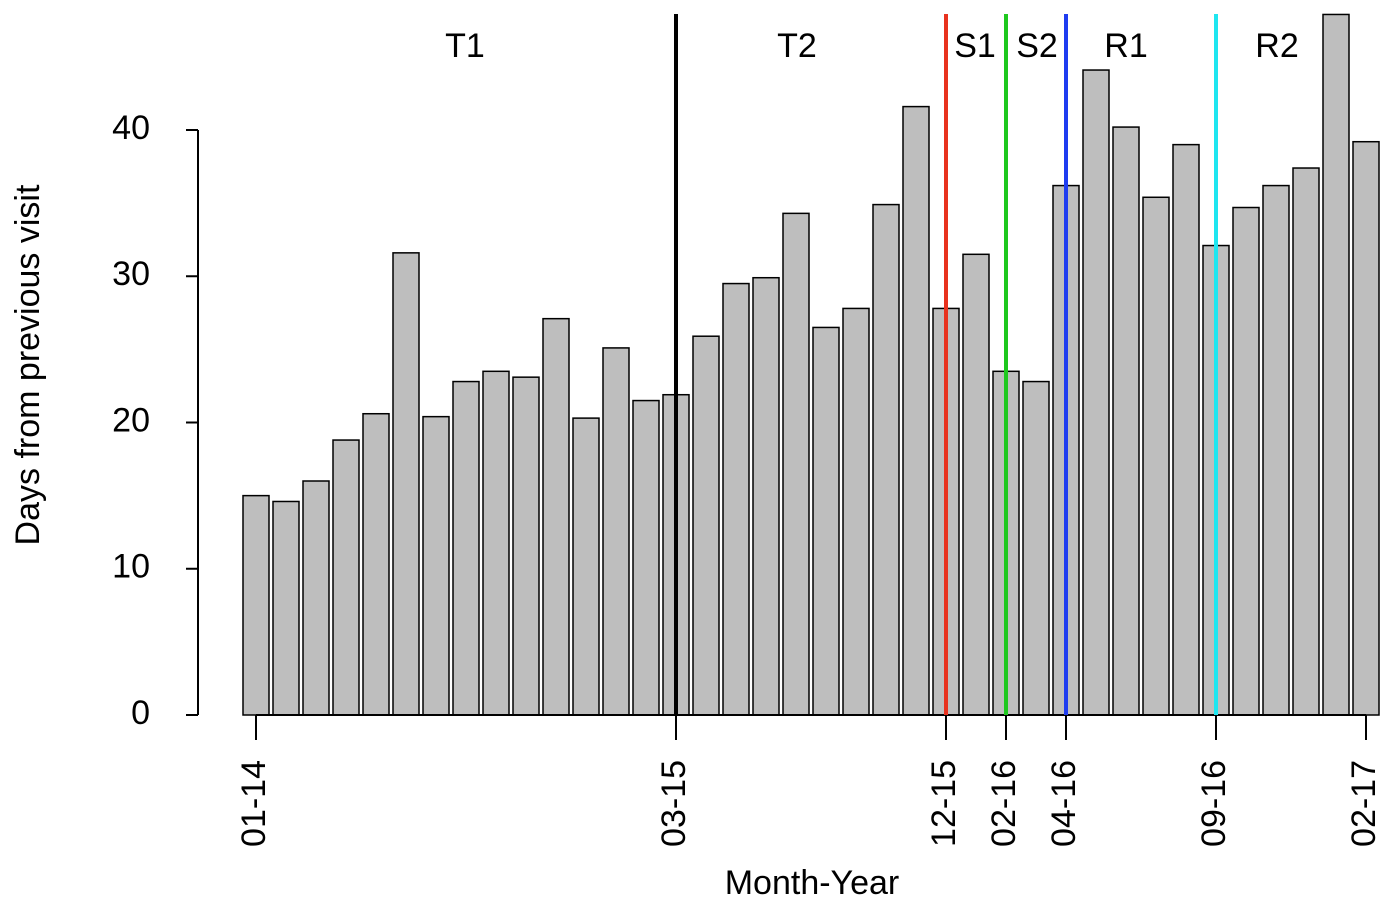 The width and height of the screenshot is (1397, 903). What do you see at coordinates (1125, 46) in the screenshot?
I see `phase-label: R1` at bounding box center [1125, 46].